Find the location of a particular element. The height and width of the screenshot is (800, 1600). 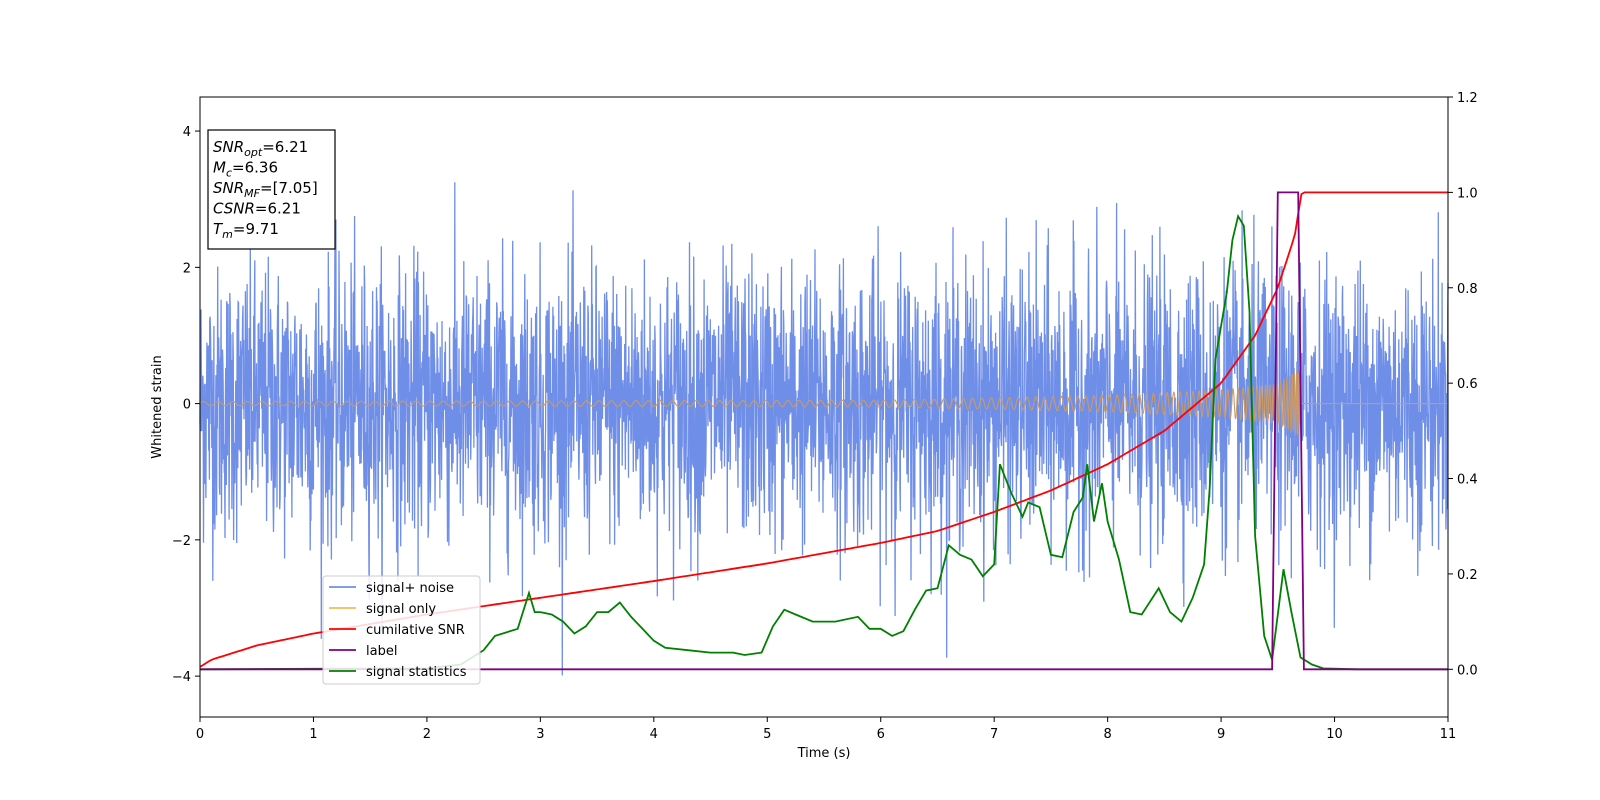

y2-tick-label: 0.2 is located at coordinates (1467, 575).